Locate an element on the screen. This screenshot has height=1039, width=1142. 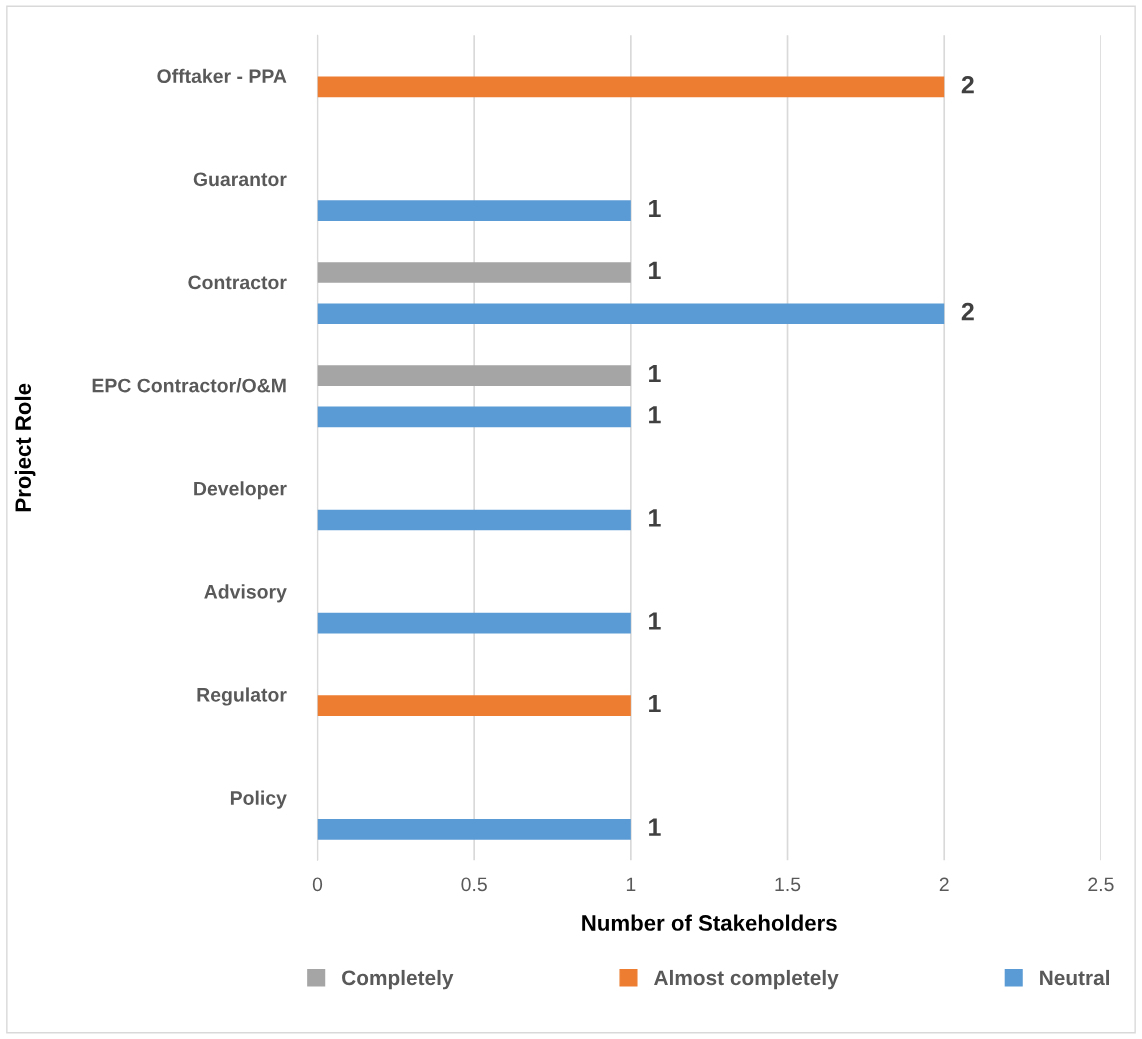
x-tick-label: 2 is located at coordinates (944, 884).